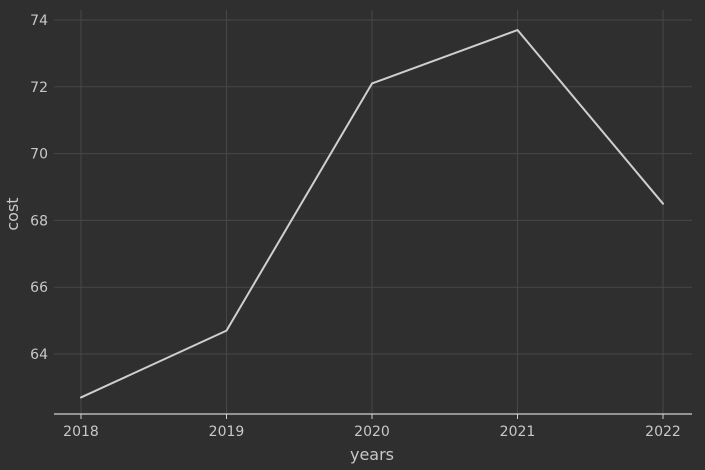 The image size is (705, 470). Describe the element at coordinates (372, 454) in the screenshot. I see `x-axis-title: years` at that location.